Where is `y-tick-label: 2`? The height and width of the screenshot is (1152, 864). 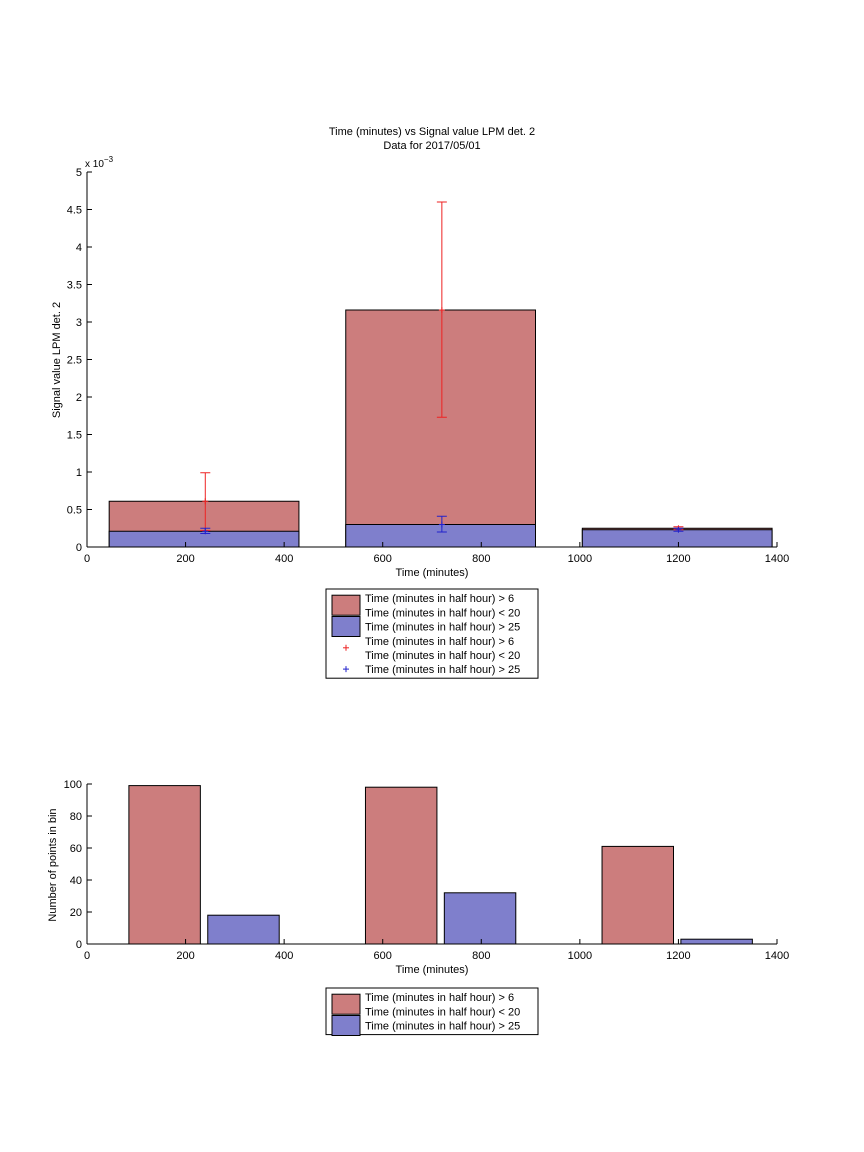
y-tick-label: 2 is located at coordinates (79, 398).